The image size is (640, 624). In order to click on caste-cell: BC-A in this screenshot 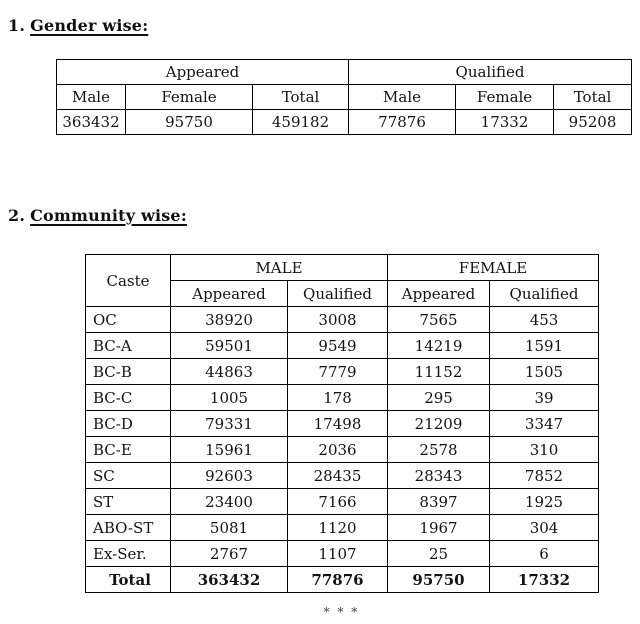, I will do `click(128, 345)`.